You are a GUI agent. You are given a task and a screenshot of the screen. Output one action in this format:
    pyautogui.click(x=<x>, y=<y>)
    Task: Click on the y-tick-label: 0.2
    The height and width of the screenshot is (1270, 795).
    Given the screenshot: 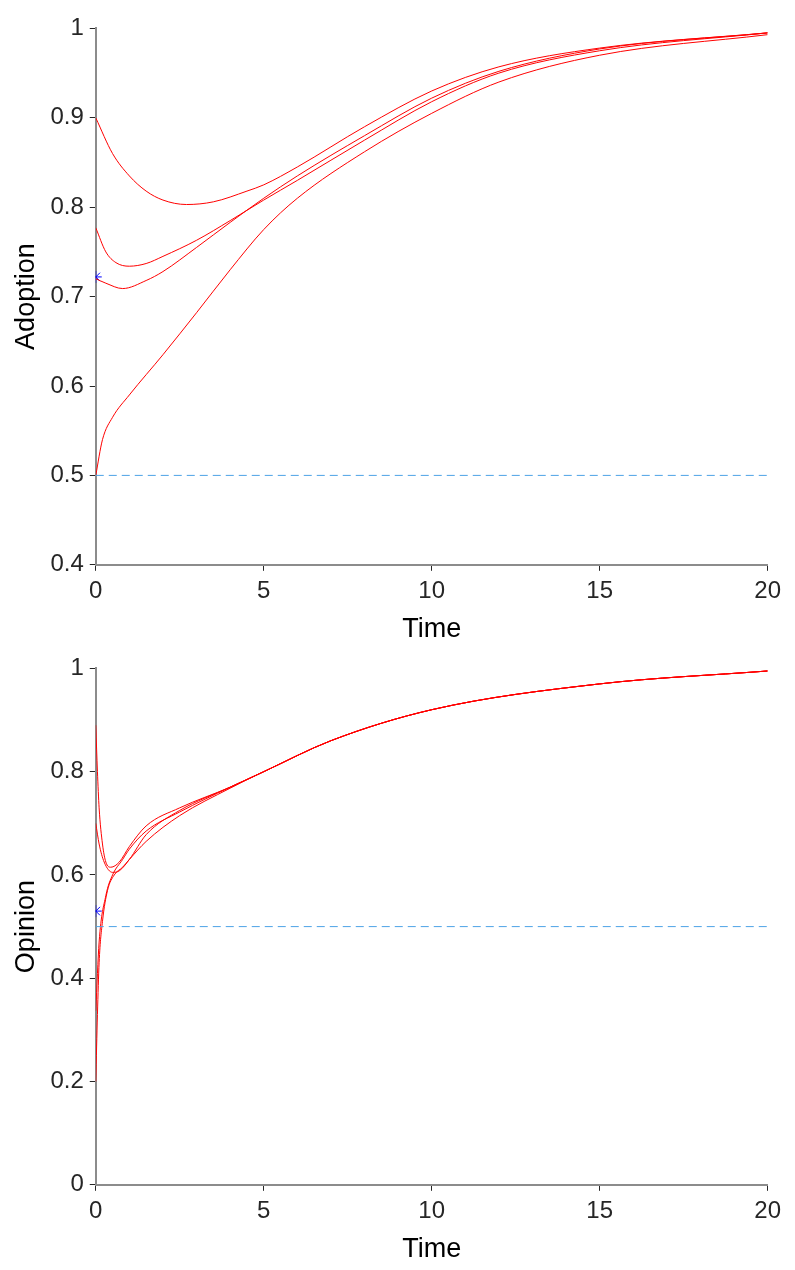 What is the action you would take?
    pyautogui.click(x=67, y=1080)
    